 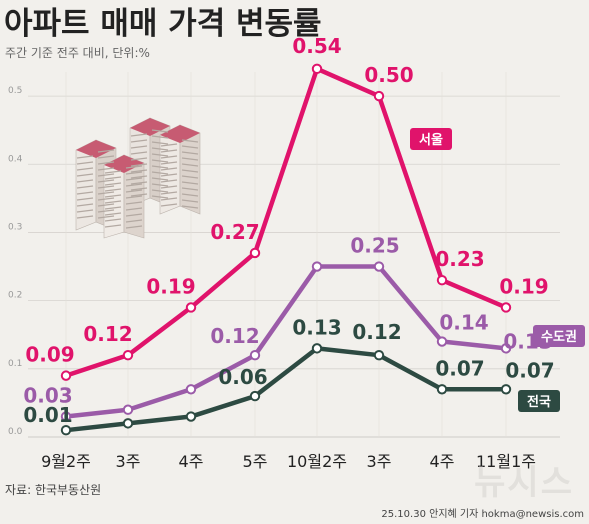 I want to click on x-tick-label: 5주, so click(x=255, y=461).